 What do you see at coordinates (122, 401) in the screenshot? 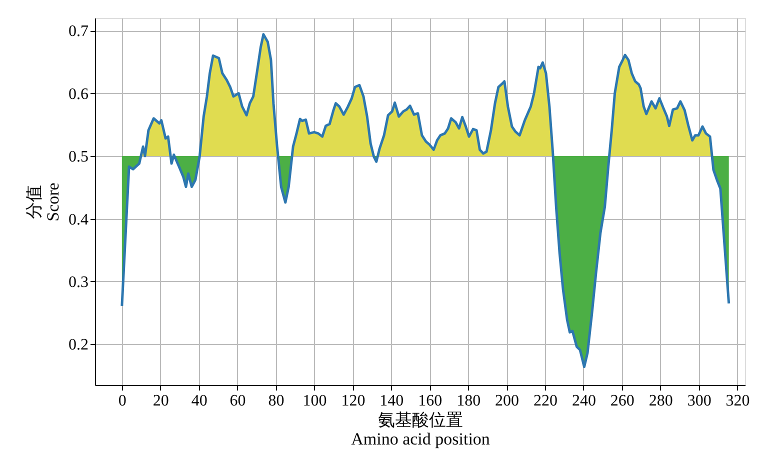
I see `x-tick-label: 0` at bounding box center [122, 401].